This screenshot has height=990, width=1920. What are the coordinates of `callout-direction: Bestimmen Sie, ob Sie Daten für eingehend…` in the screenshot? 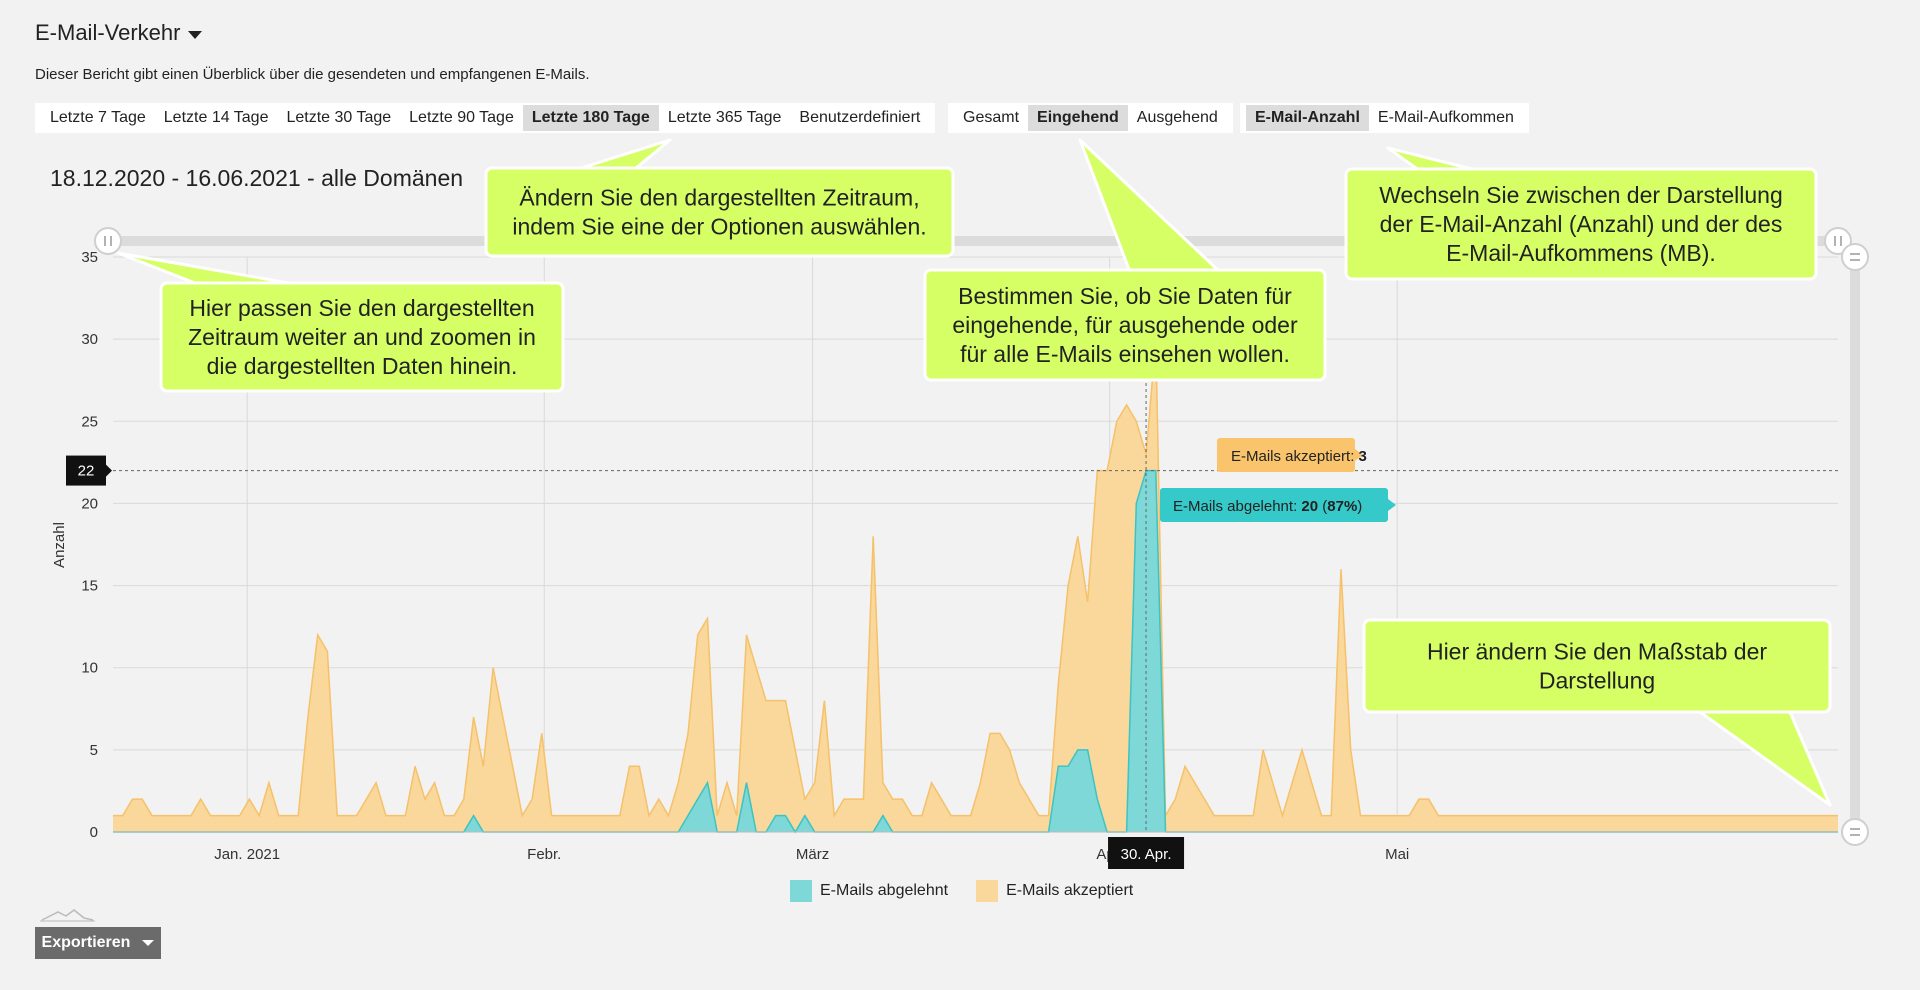 It's located at (1125, 260).